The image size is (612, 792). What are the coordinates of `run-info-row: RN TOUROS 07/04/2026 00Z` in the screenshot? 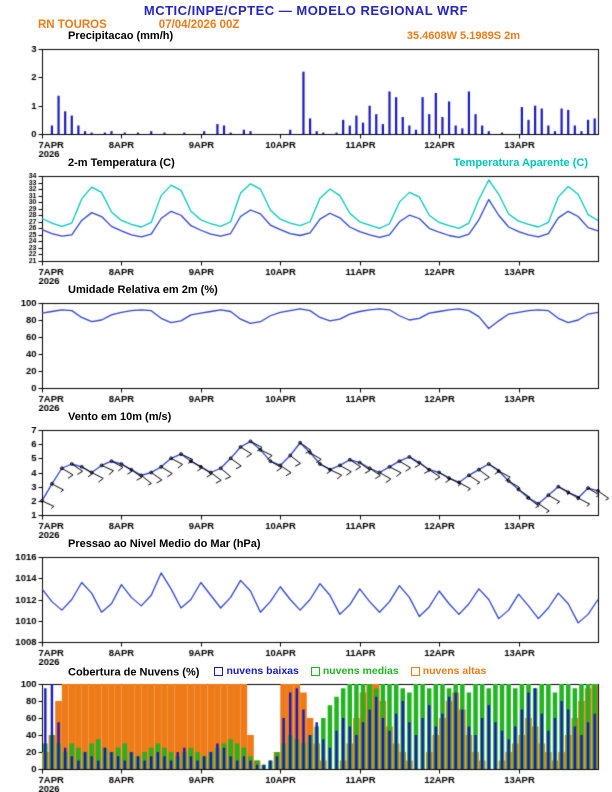 It's located at (306, 25).